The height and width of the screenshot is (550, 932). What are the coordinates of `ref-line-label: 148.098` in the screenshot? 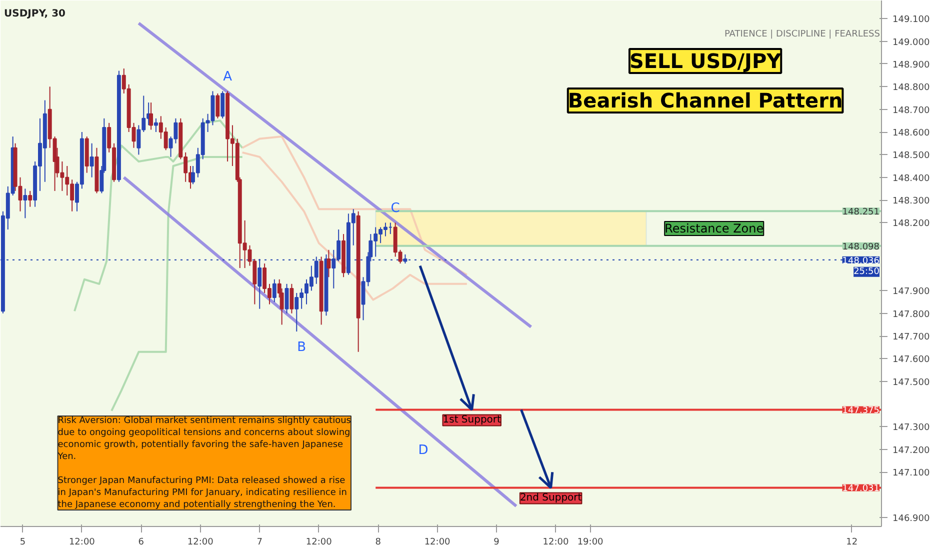 It's located at (861, 247).